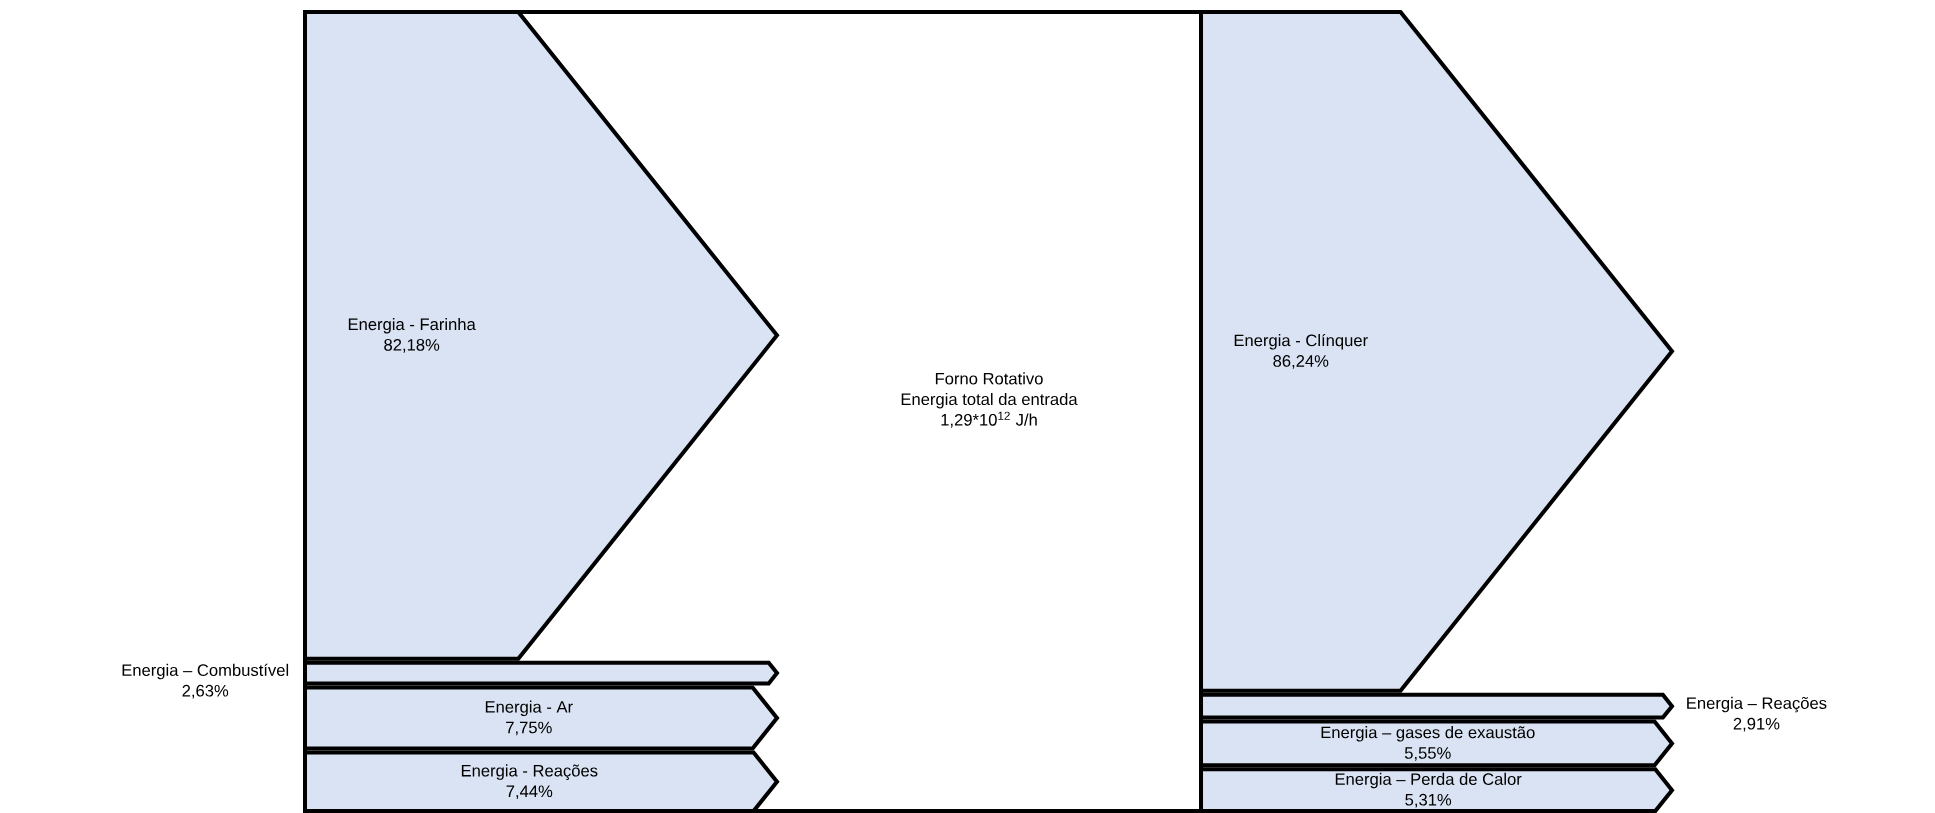 This screenshot has width=1935, height=813. I want to click on data-label: 2,91%, so click(1756, 724).